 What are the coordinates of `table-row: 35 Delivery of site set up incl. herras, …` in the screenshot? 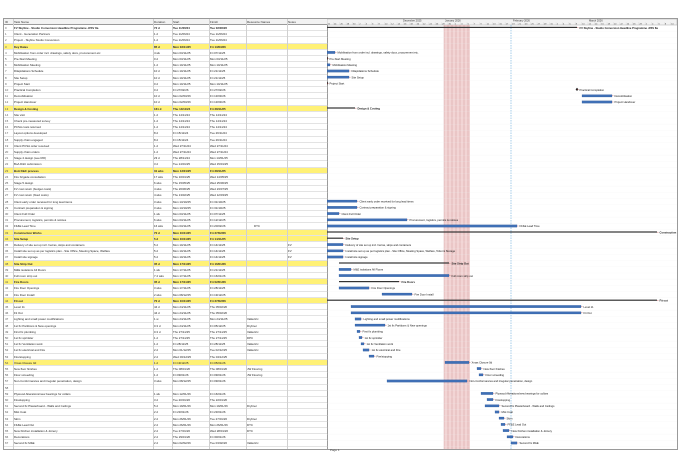 It's located at (165, 245).